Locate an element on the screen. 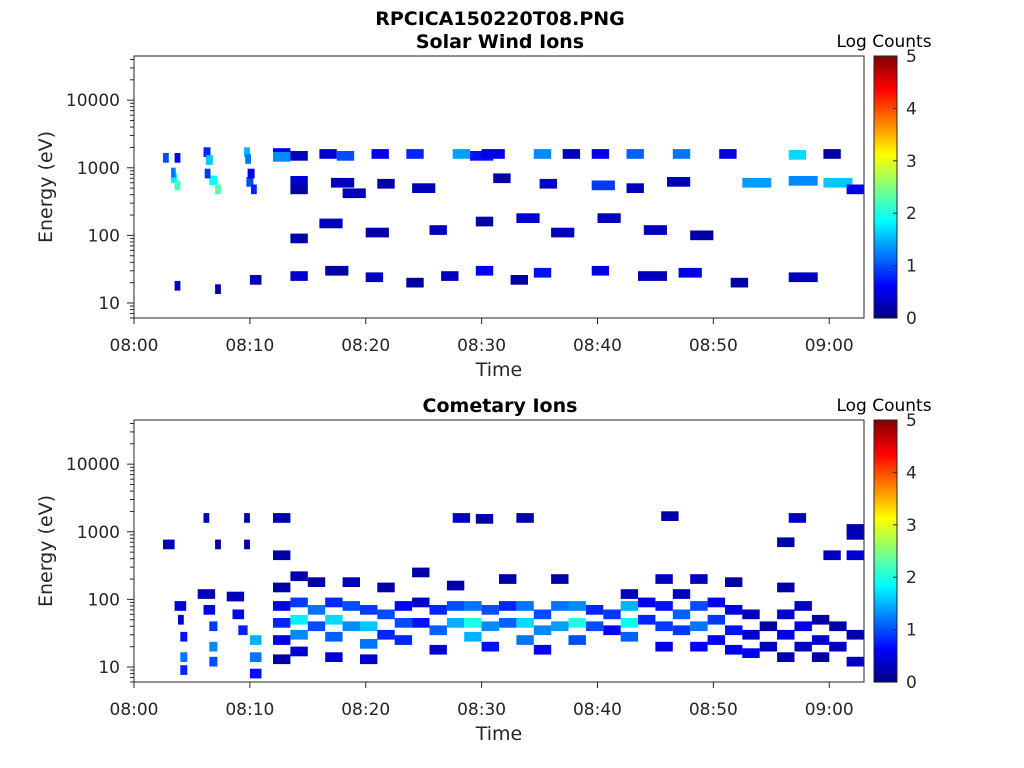 Image resolution: width=1024 pixels, height=768 pixels. x-tick-label: 09:00 is located at coordinates (829, 346).